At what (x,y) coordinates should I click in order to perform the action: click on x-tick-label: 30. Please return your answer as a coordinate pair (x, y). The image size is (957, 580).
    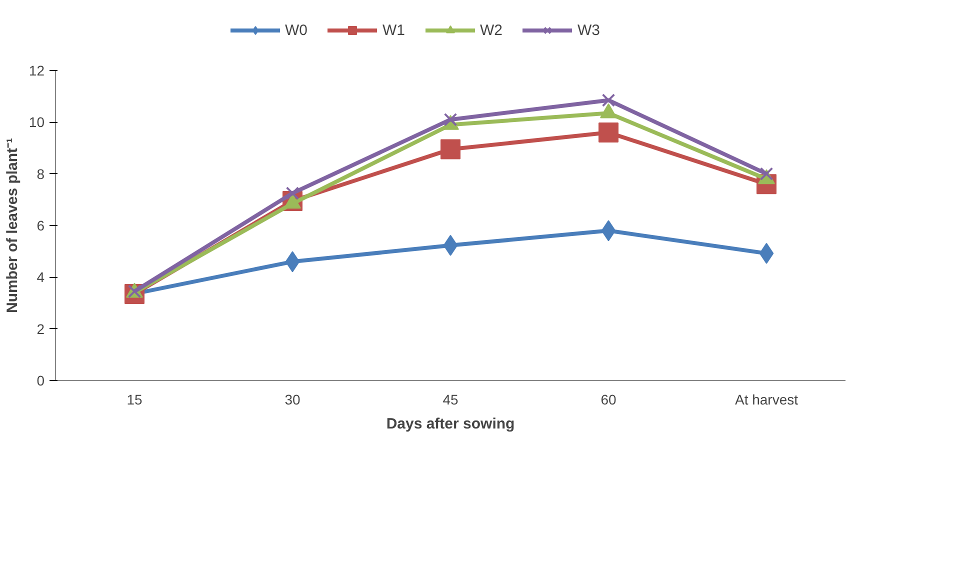
    Looking at the image, I should click on (292, 400).